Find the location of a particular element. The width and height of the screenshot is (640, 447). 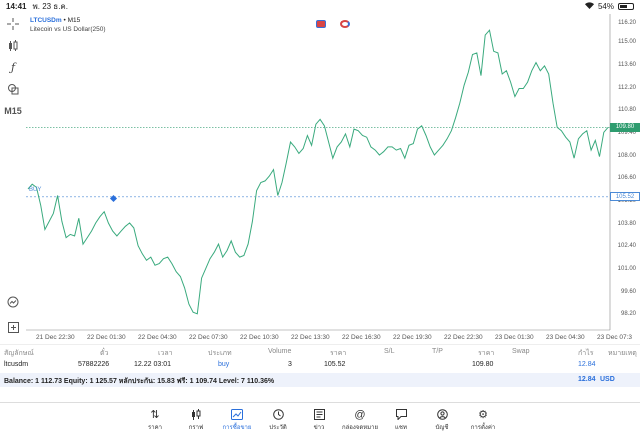

col-symbol: สัญลักษณ์ is located at coordinates (19, 353).